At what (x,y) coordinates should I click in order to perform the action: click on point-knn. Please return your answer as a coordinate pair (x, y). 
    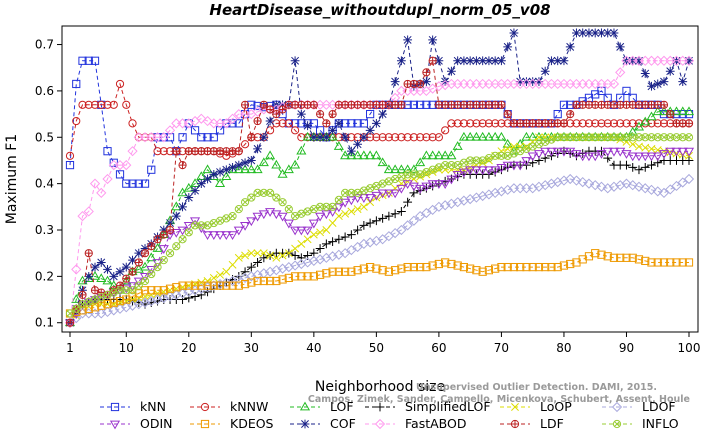
    Looking at the image, I should click on (213, 137).